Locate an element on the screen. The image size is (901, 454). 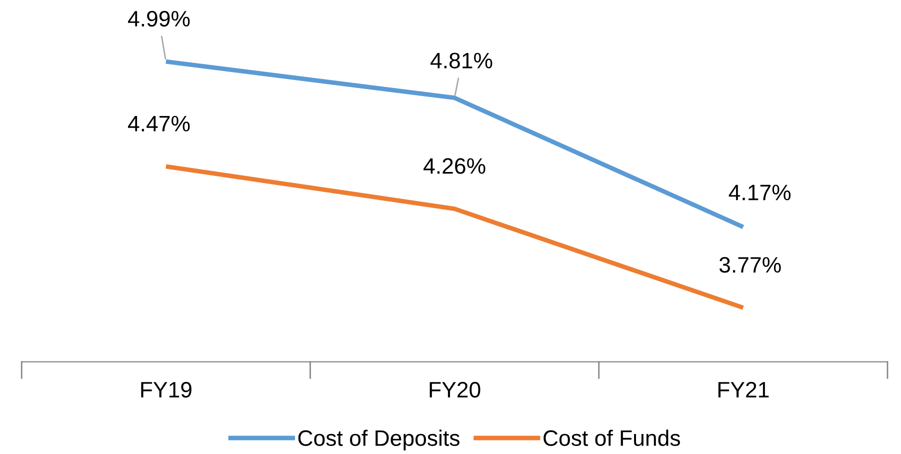
legend-label: Cost of Funds is located at coordinates (612, 438).